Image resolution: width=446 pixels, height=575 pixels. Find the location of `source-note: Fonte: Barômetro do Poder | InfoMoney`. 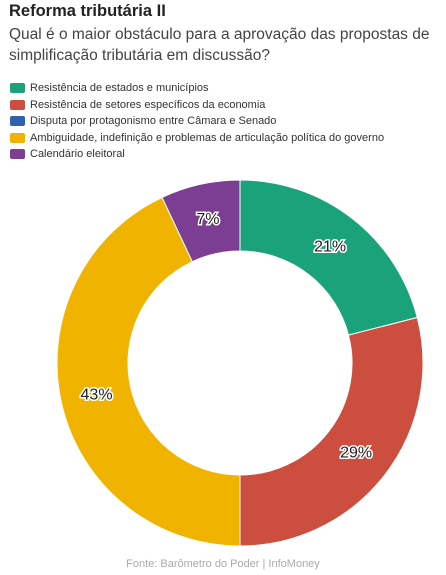

source-note: Fonte: Barômetro do Poder | InfoMoney is located at coordinates (223, 564).